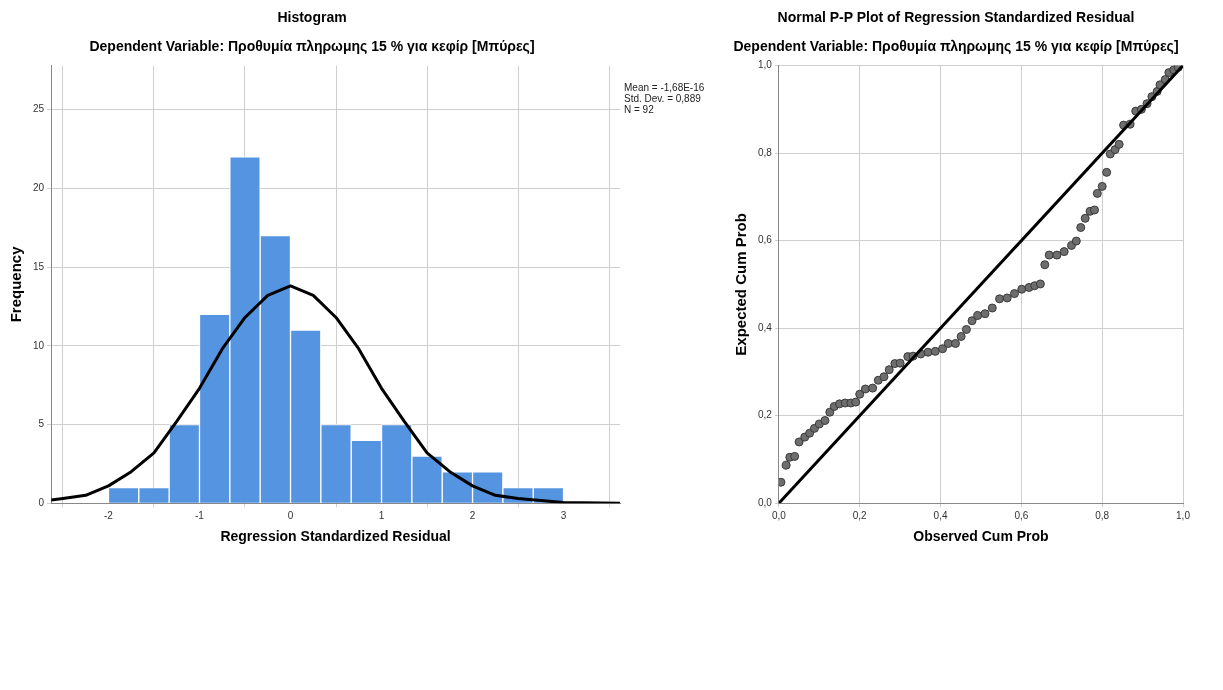  Describe the element at coordinates (41, 502) in the screenshot. I see `y-tick-label: 0` at that location.